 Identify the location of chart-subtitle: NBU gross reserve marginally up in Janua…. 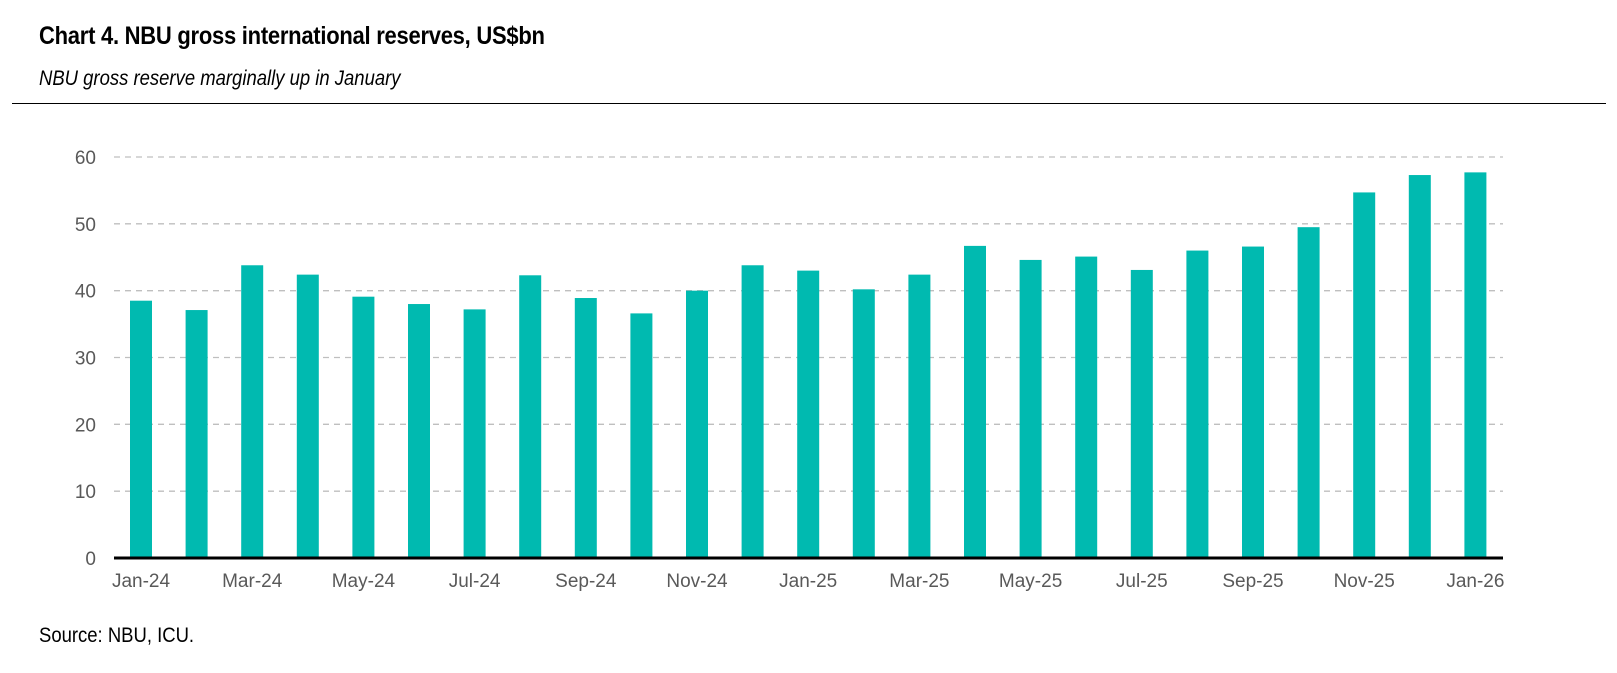
(220, 78).